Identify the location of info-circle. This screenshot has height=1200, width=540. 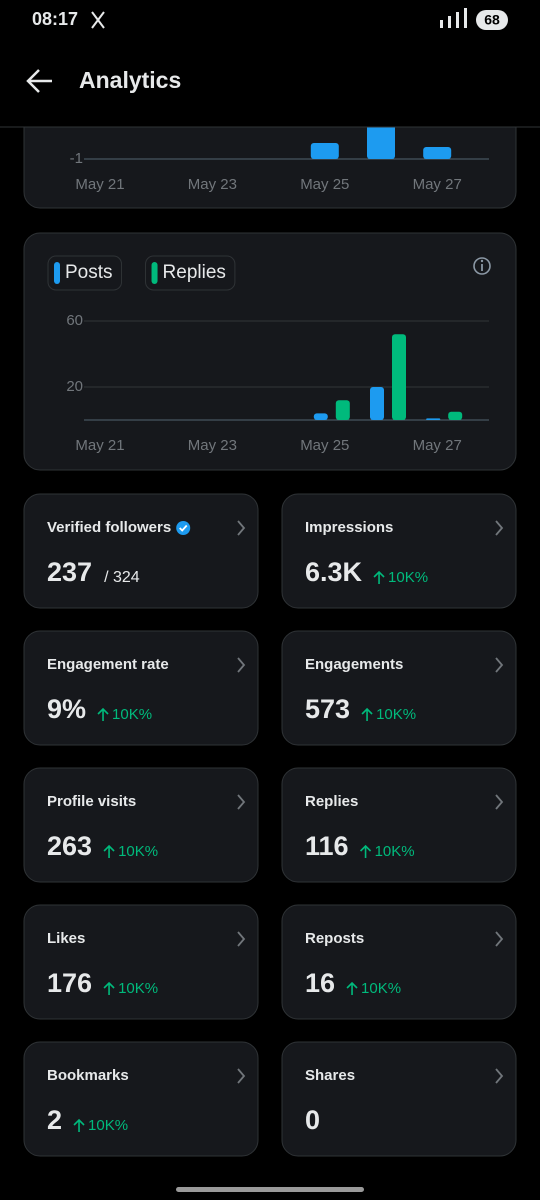
(482, 266).